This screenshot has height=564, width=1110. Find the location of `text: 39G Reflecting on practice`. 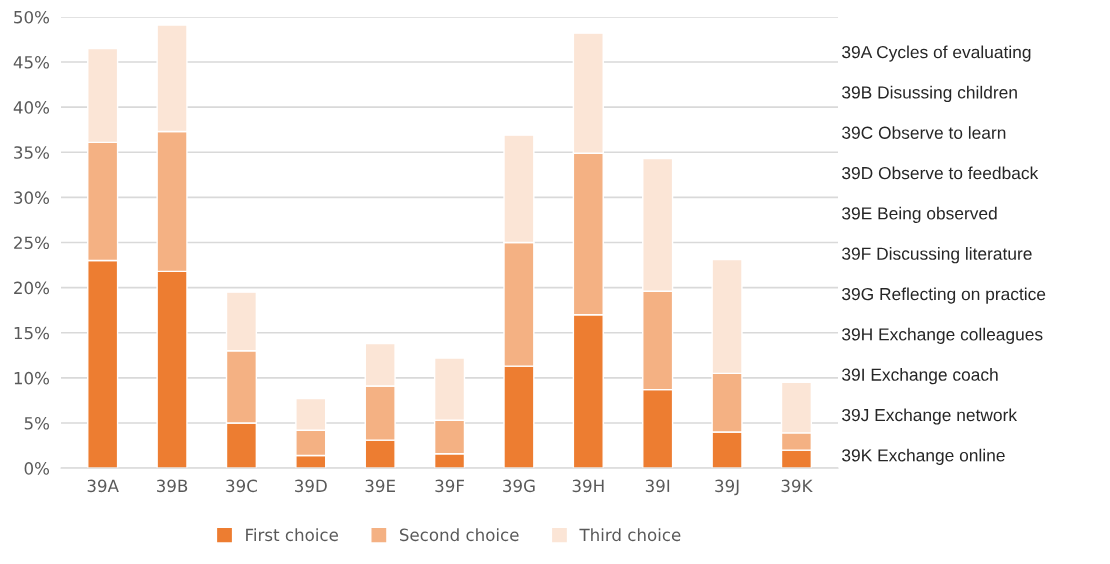

text: 39G Reflecting on practice is located at coordinates (944, 295).